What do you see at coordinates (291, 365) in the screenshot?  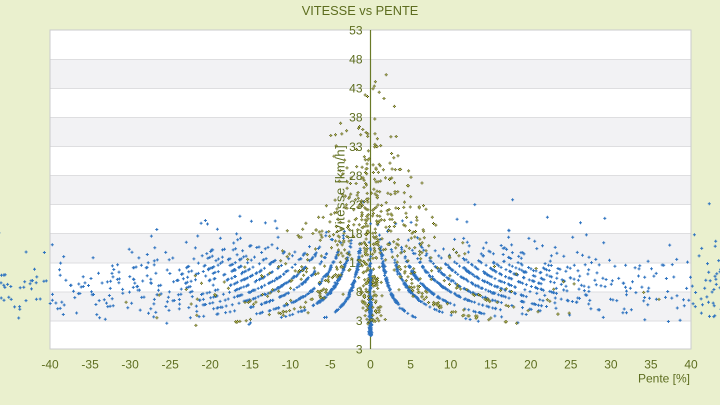 I see `svg-text: -10` at bounding box center [291, 365].